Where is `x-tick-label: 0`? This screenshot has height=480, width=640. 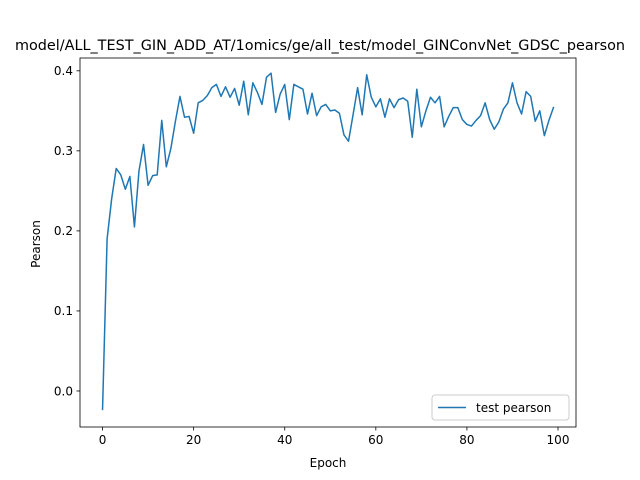
x-tick-label: 0 is located at coordinates (103, 440).